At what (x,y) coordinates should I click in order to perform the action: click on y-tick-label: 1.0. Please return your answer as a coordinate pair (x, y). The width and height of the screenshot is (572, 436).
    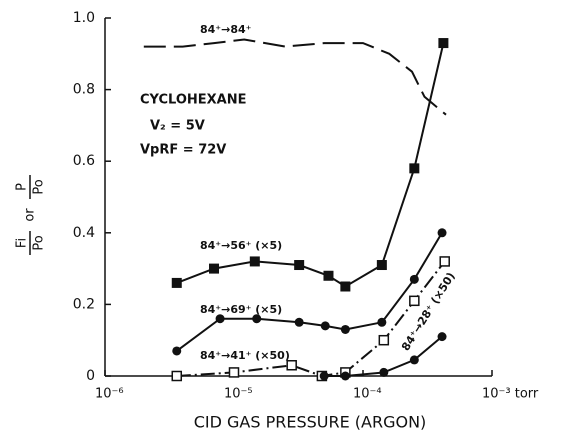
    Looking at the image, I should click on (84, 18).